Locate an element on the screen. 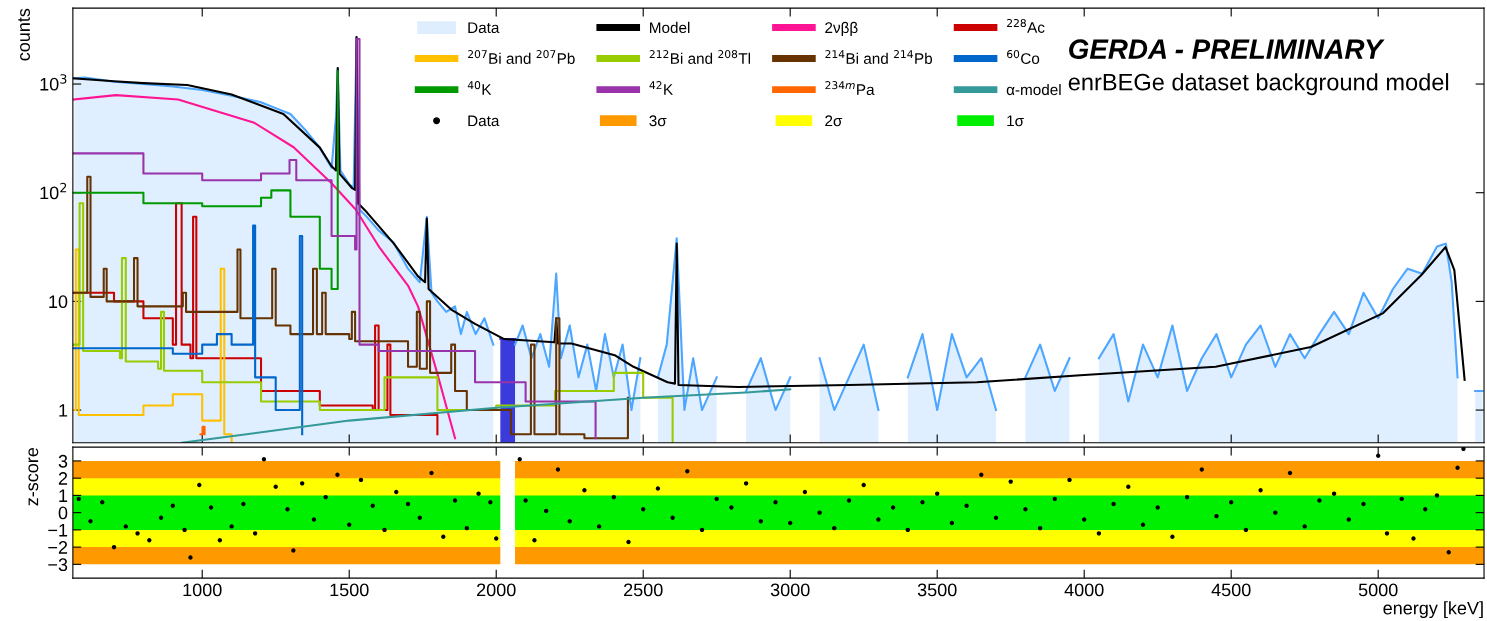 The image size is (1487, 621). x-tick-label: 3000 is located at coordinates (790, 590).